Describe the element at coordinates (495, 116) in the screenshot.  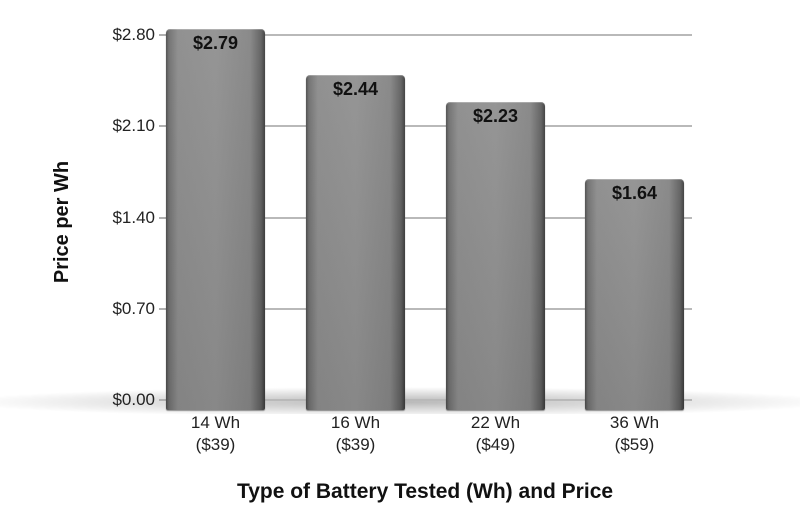
I see `bar-value-label: $2.23` at that location.